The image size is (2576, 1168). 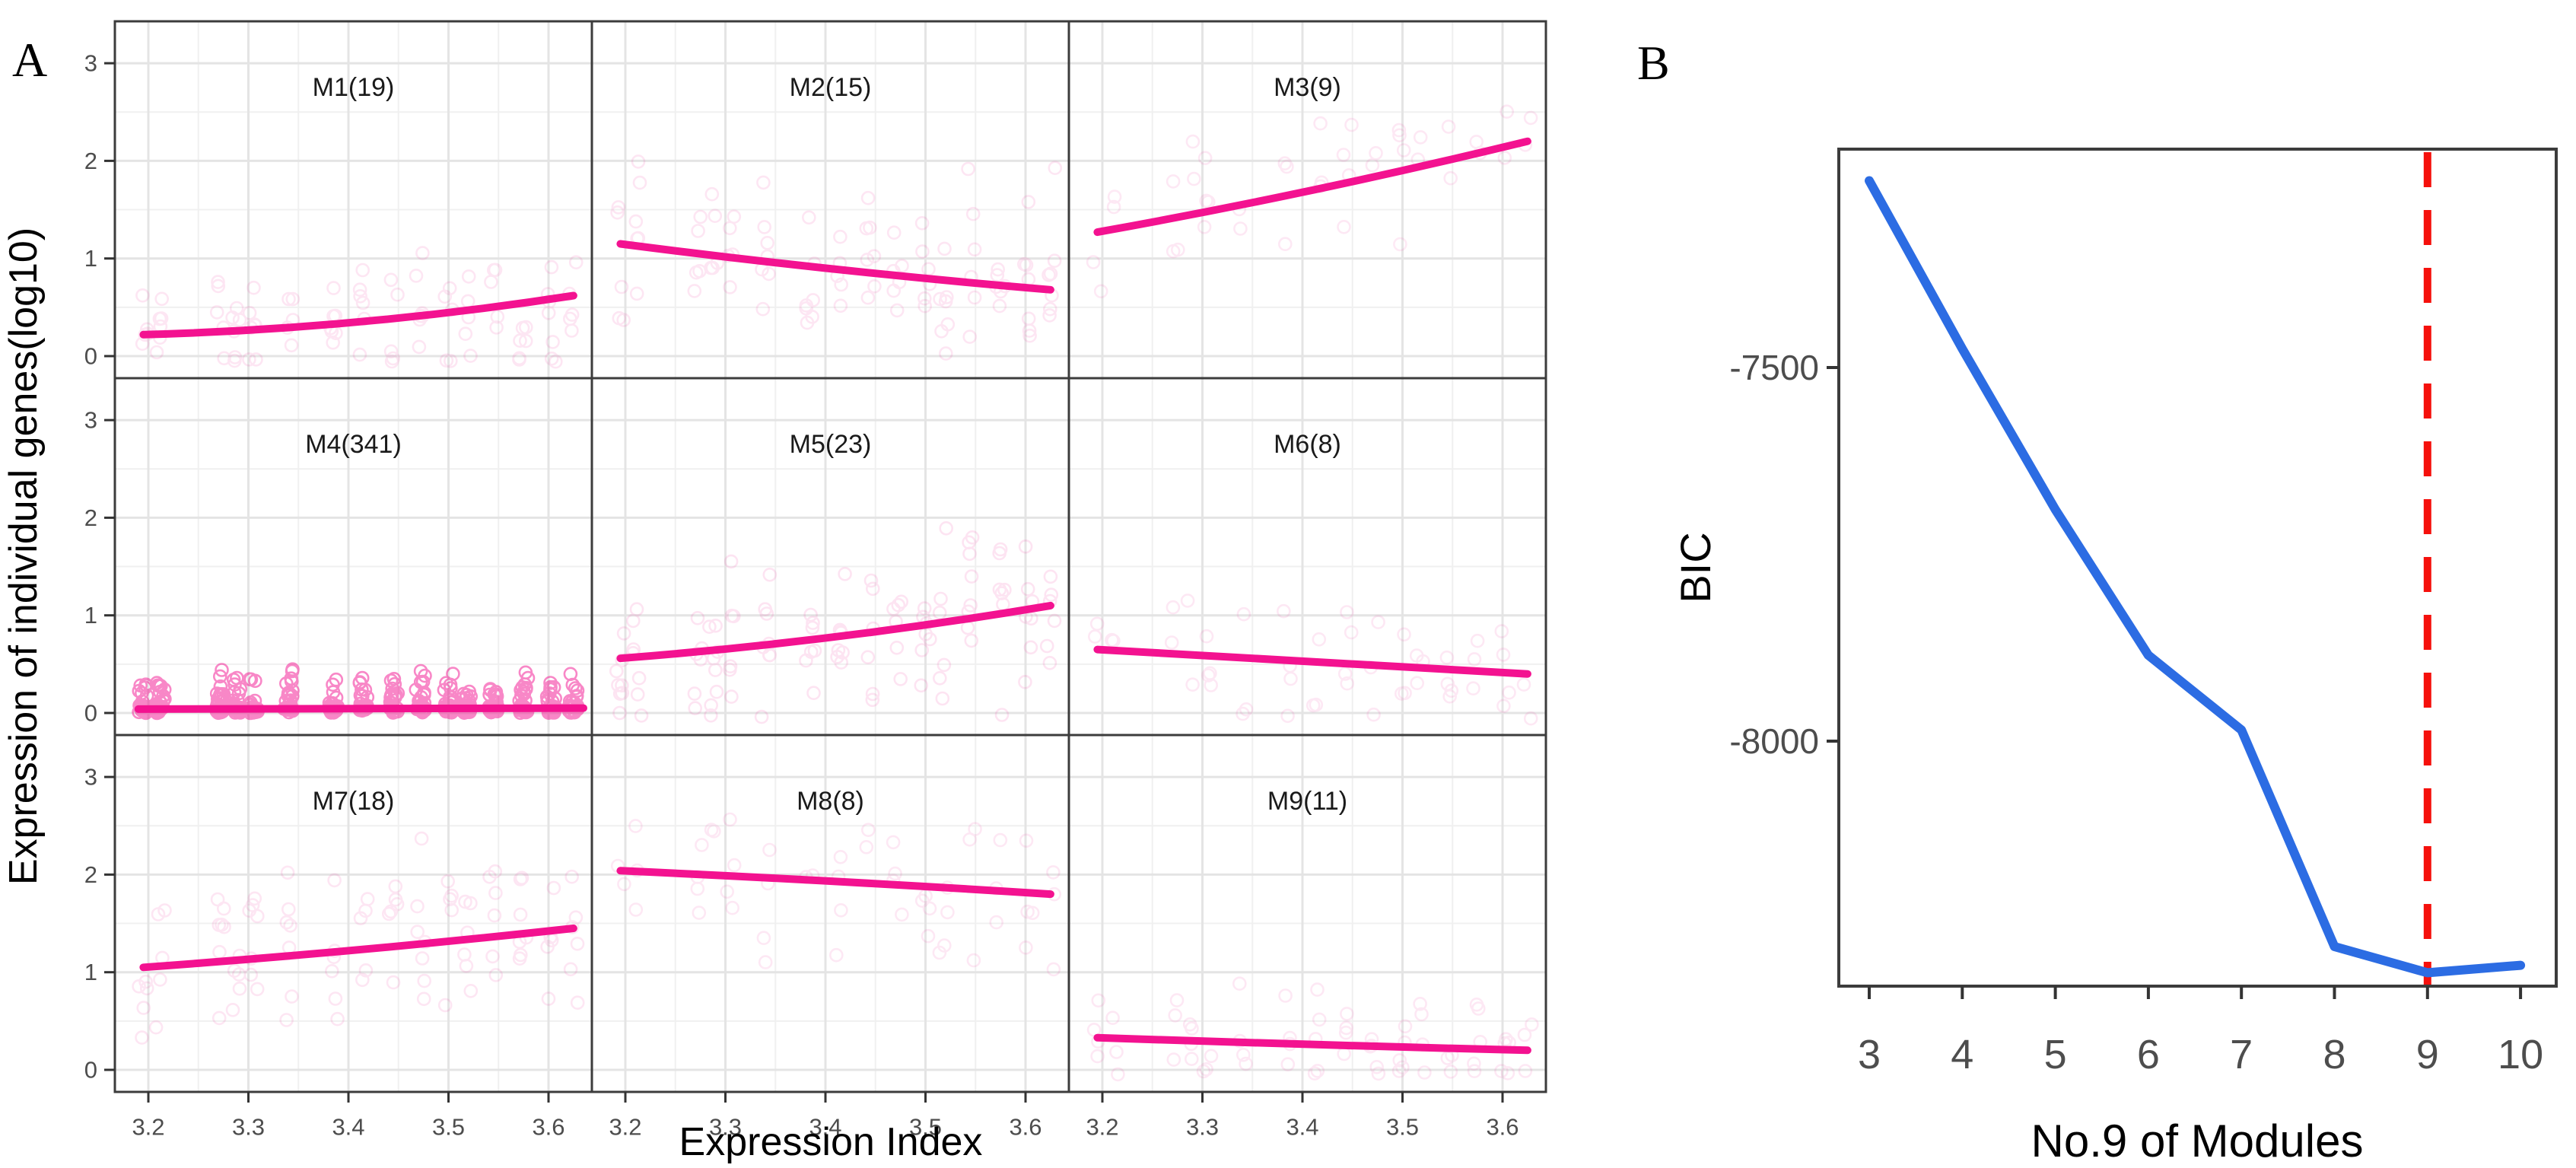 I want to click on scatter-points, so click(x=1313, y=660).